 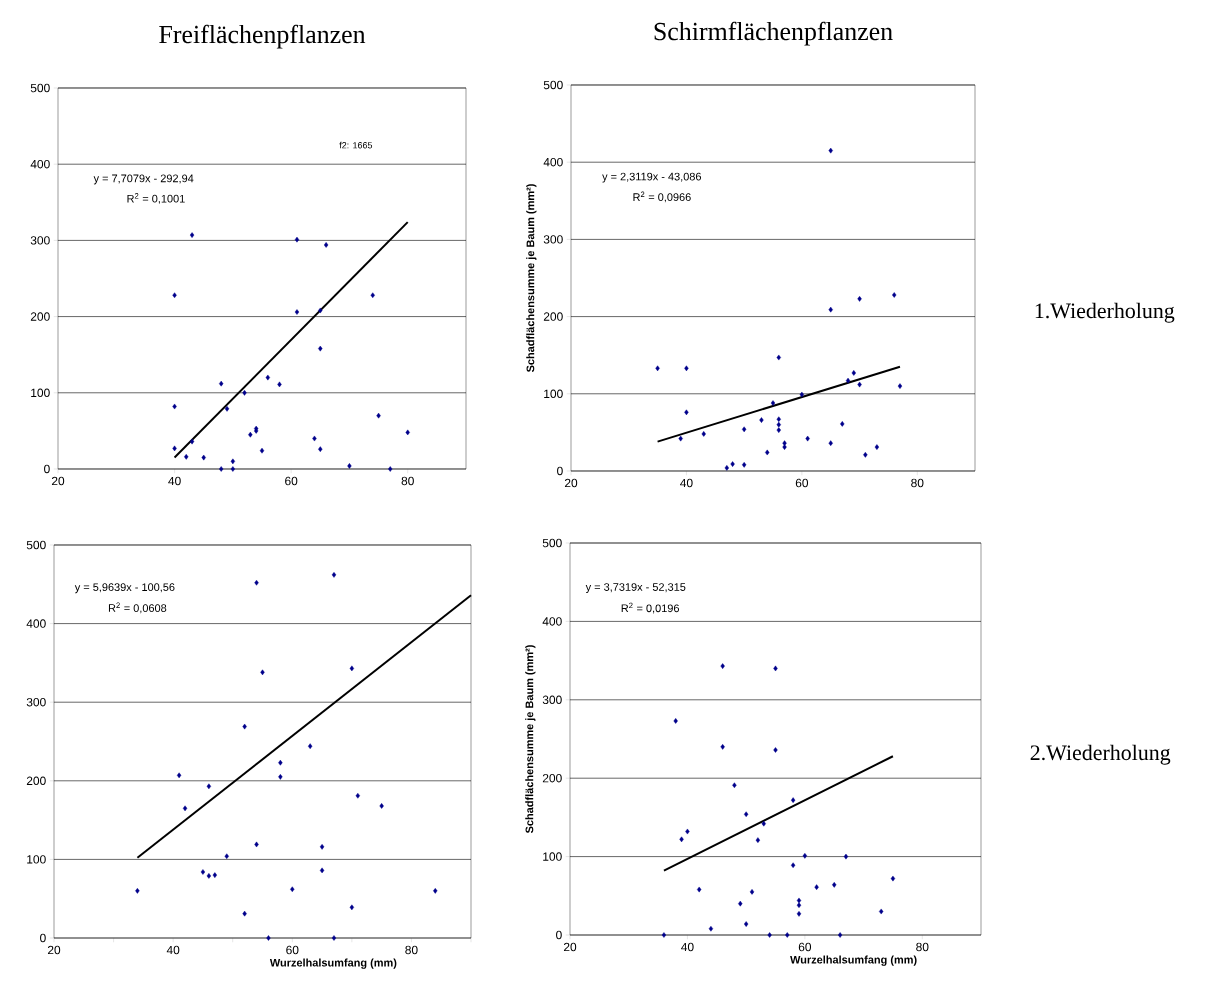 I want to click on chart-title: Schirmflächenpflanzen, so click(x=773, y=33).